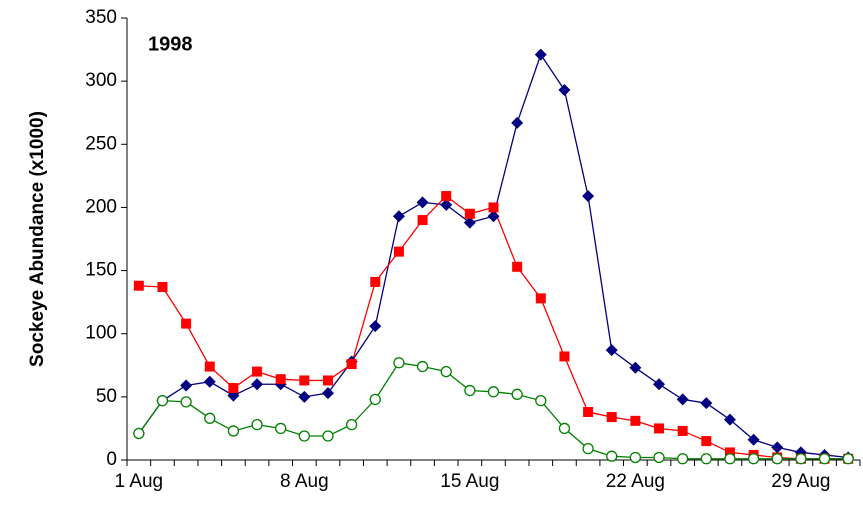  Describe the element at coordinates (101, 17) in the screenshot. I see `y-tick-label: 350` at that location.